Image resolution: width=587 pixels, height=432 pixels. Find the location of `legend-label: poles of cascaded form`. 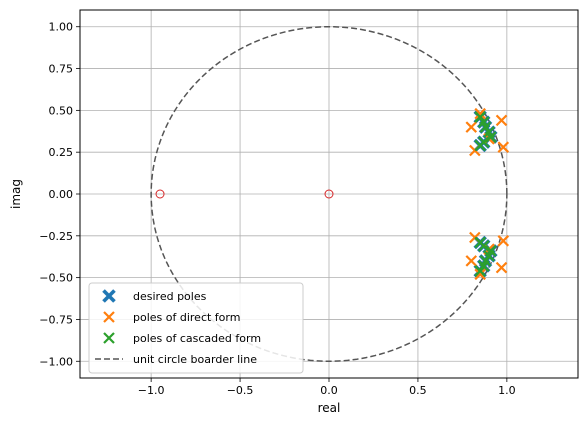

legend-label: poles of cascaded form is located at coordinates (197, 338).